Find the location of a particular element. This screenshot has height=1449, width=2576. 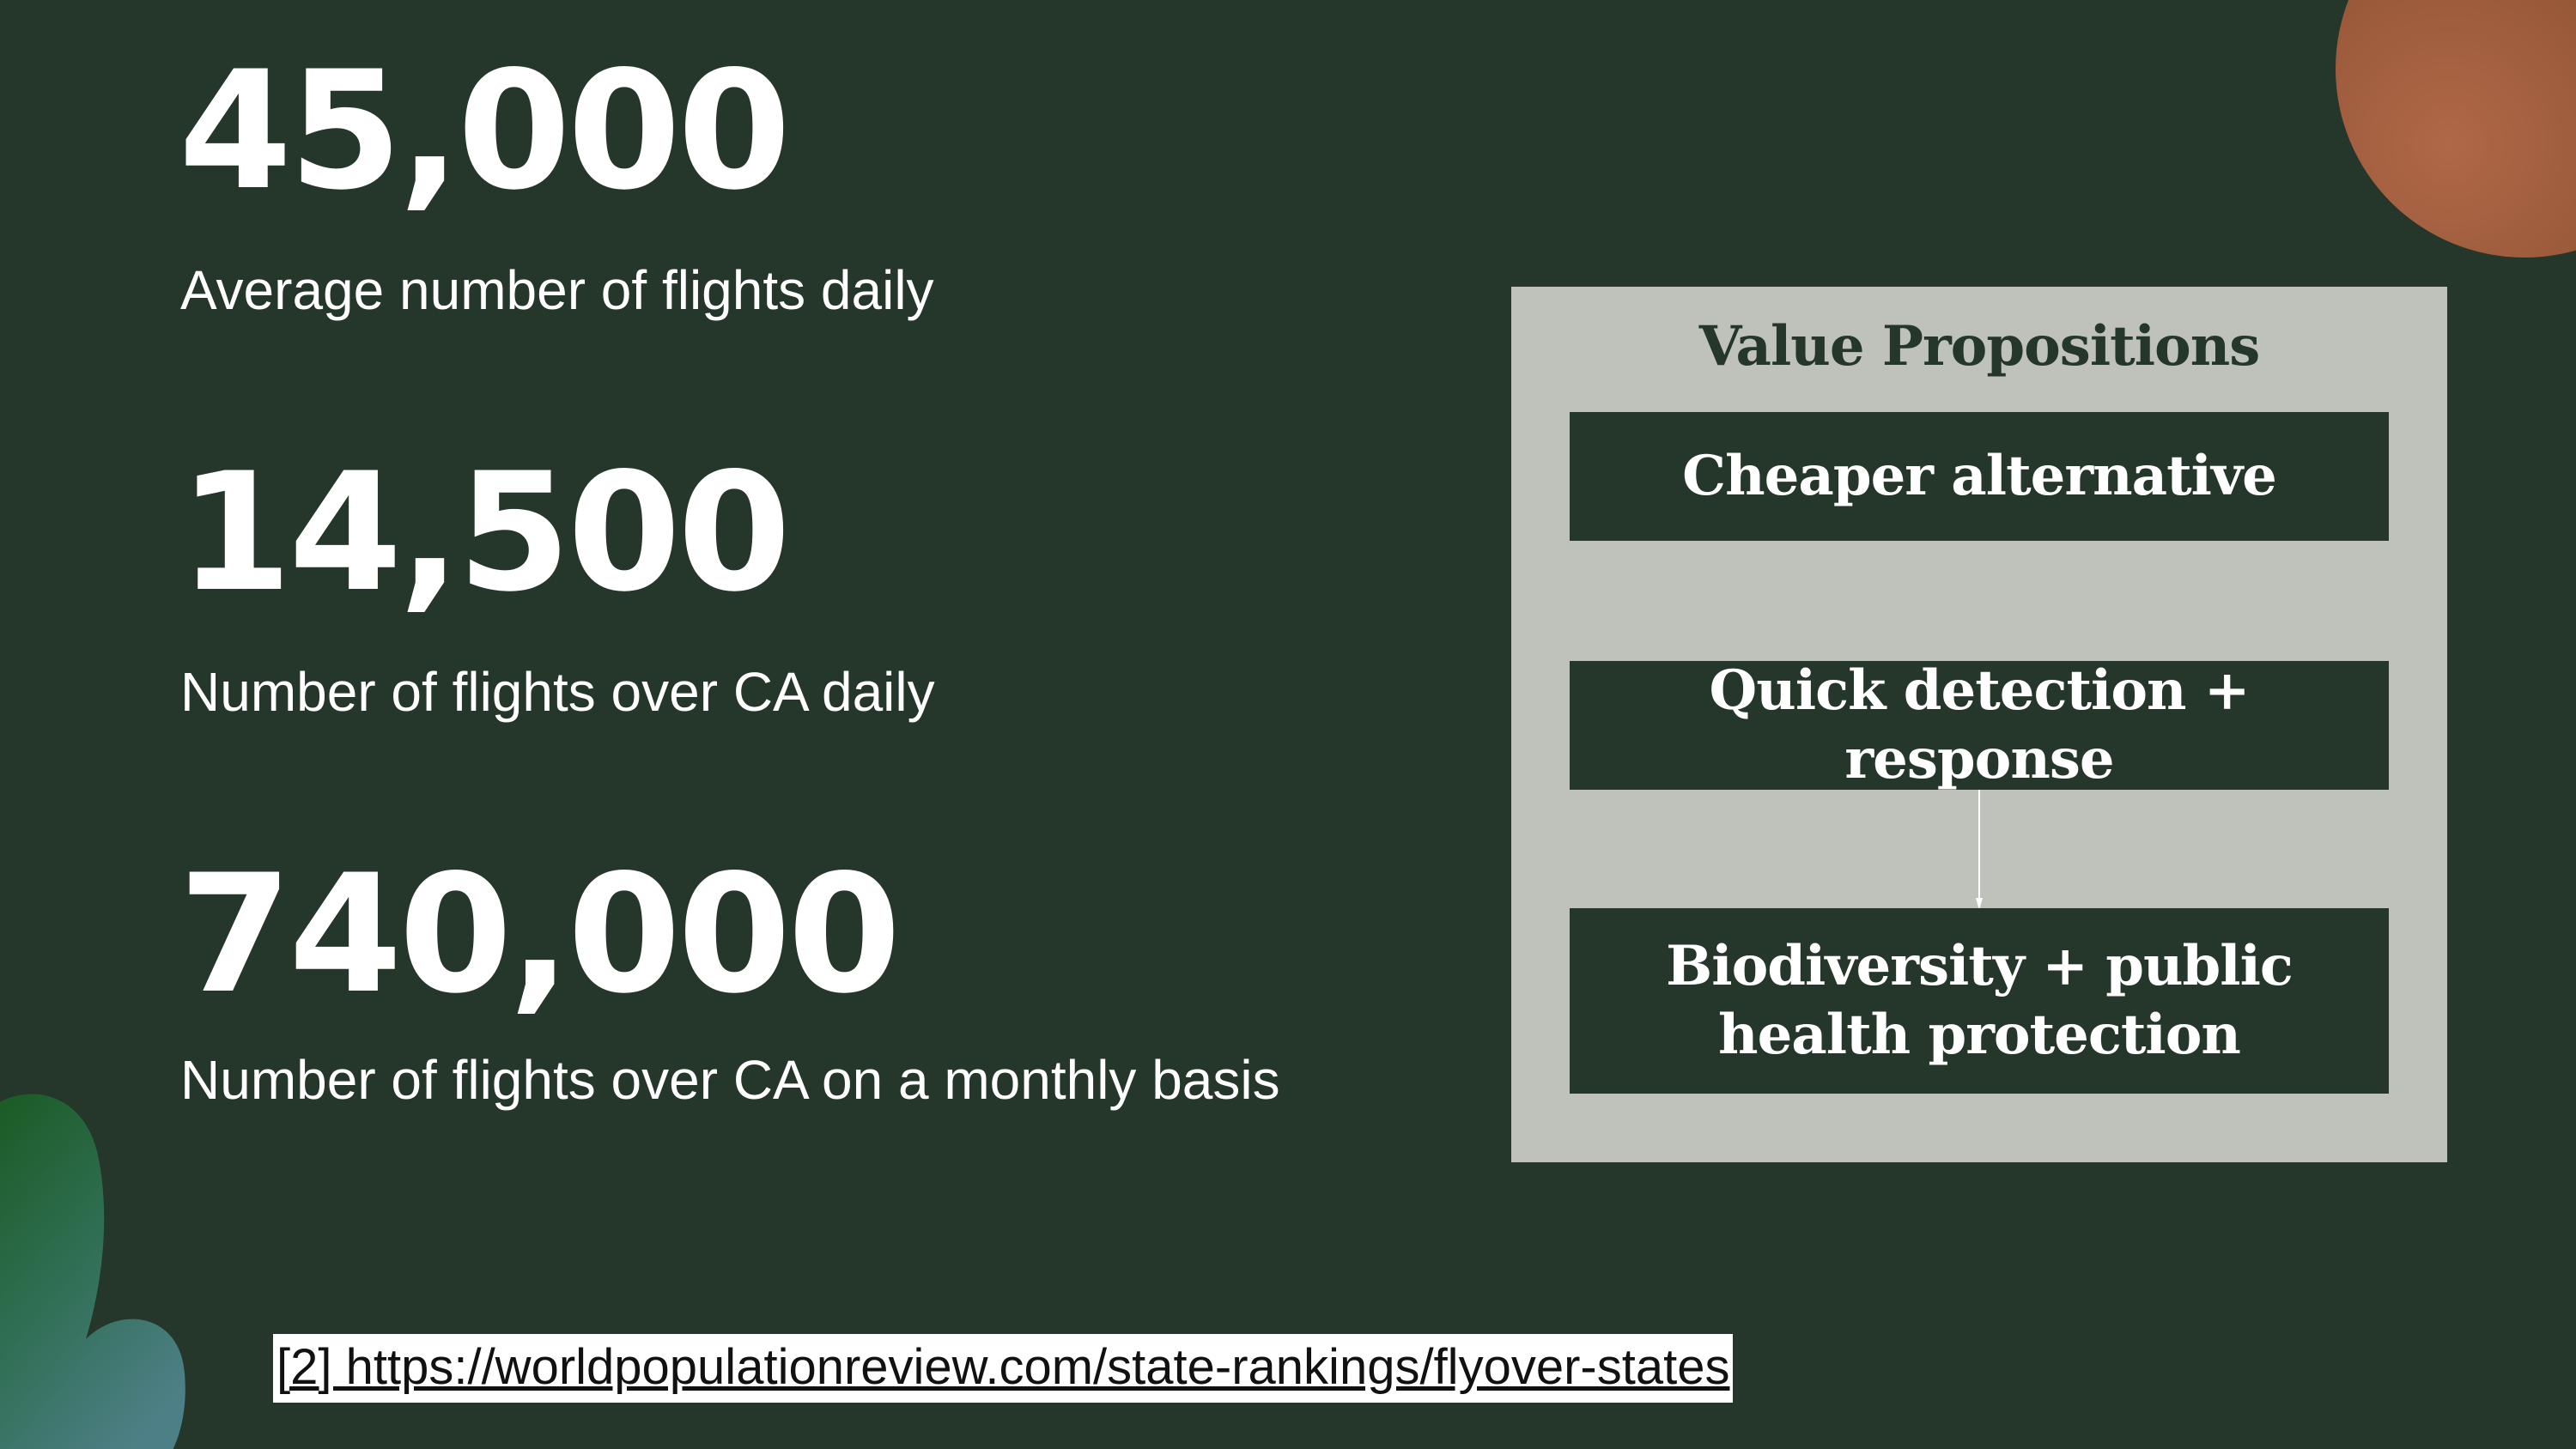

value-proposition-cheaper-alternative: Cheaper alternative is located at coordinates (1980, 476).